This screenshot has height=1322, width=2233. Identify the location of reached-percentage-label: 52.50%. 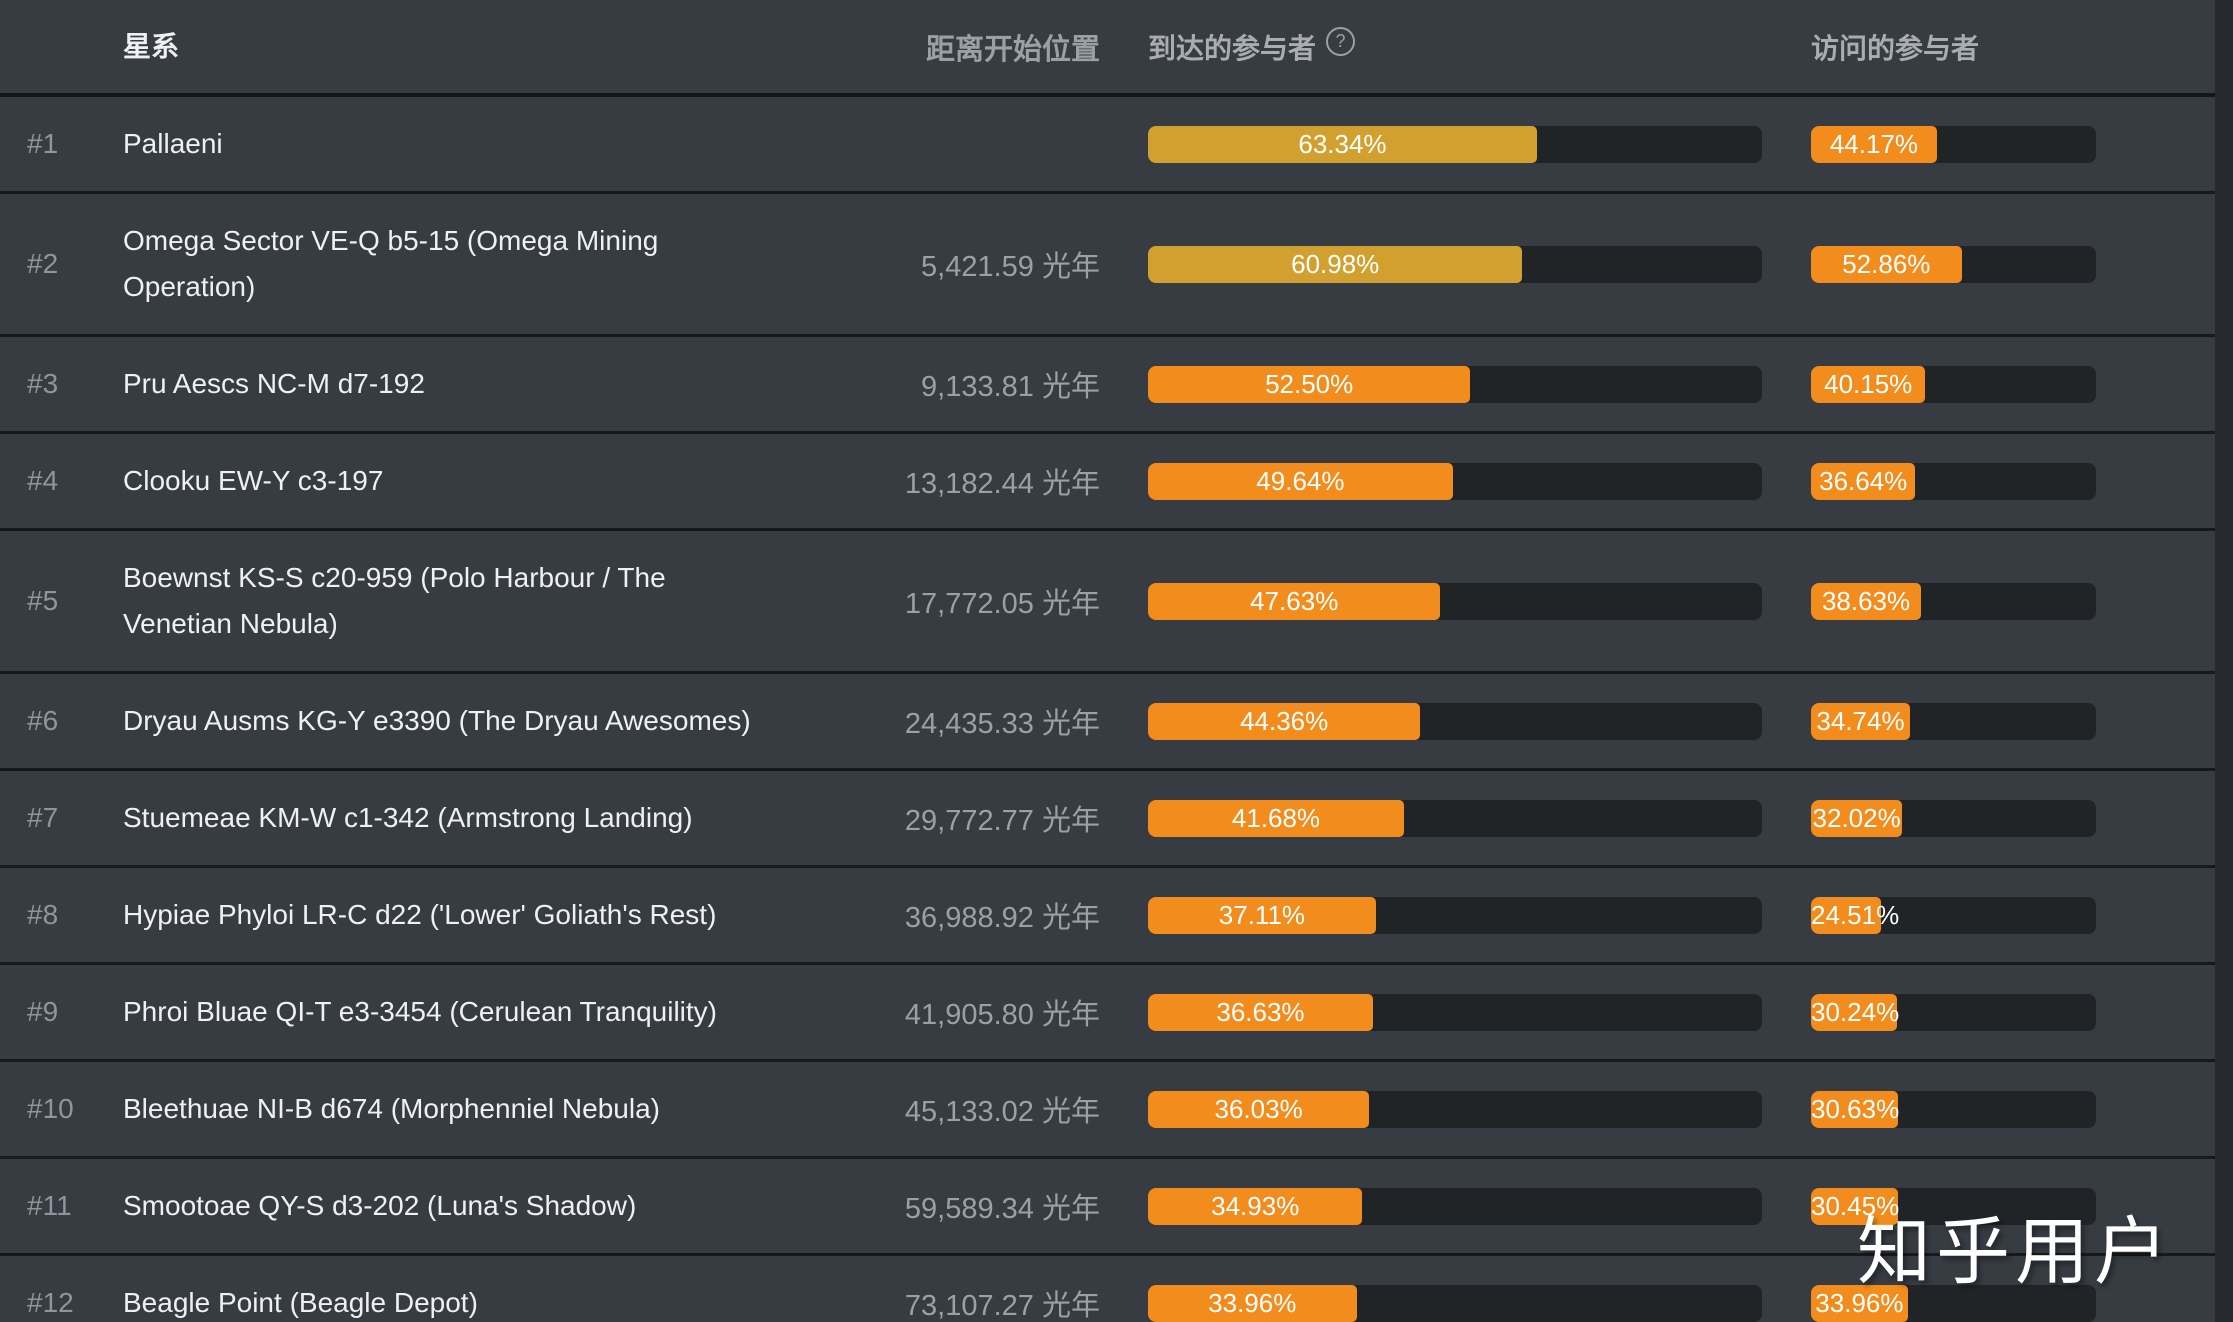
(1309, 383).